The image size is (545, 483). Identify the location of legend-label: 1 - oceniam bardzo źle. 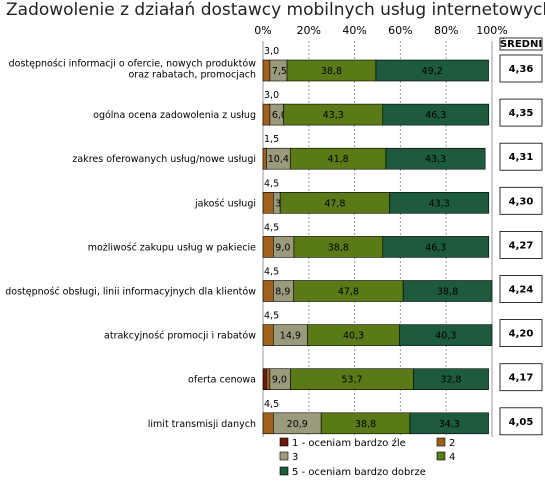
(349, 443).